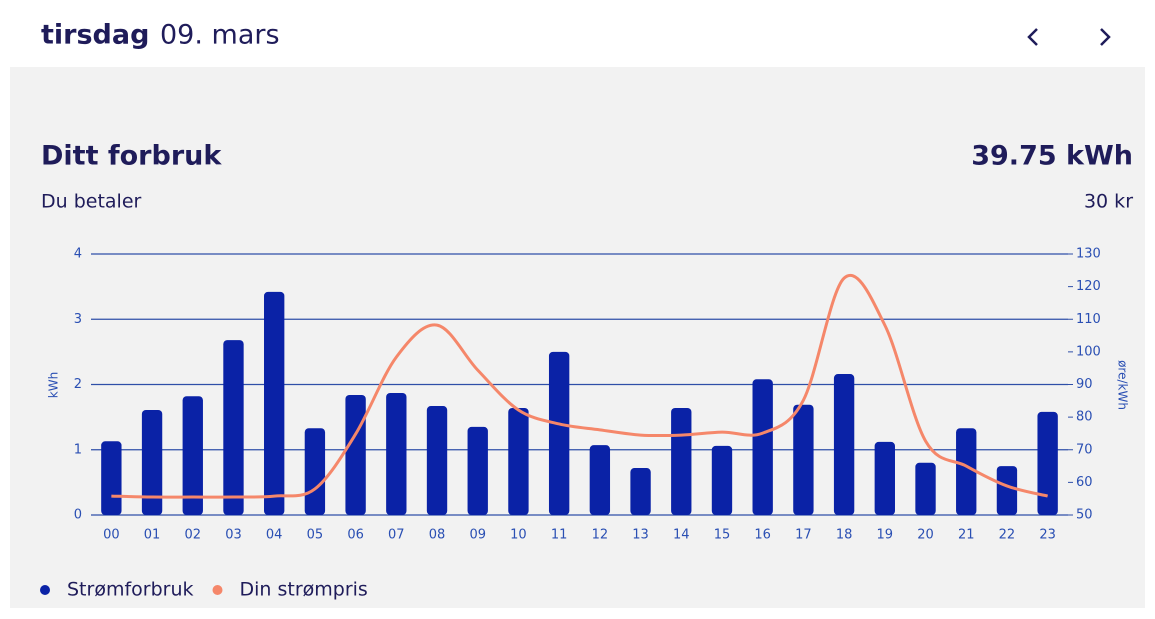 The image size is (1155, 619). I want to click on prev-day, so click(1032, 37).